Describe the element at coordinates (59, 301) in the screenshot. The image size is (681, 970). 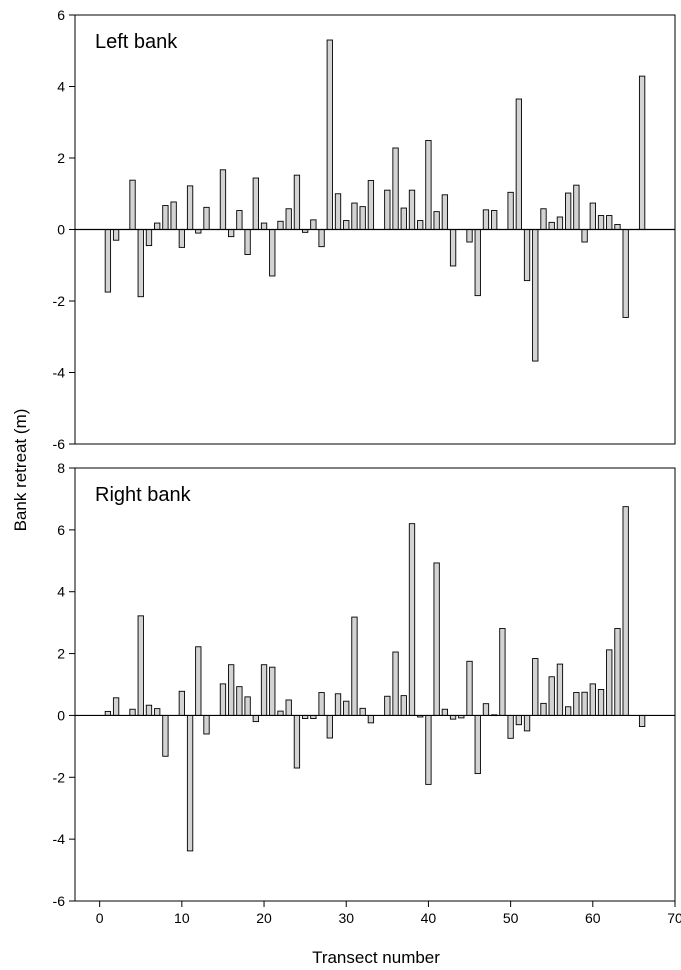
I see `y-tick-label: -2` at that location.